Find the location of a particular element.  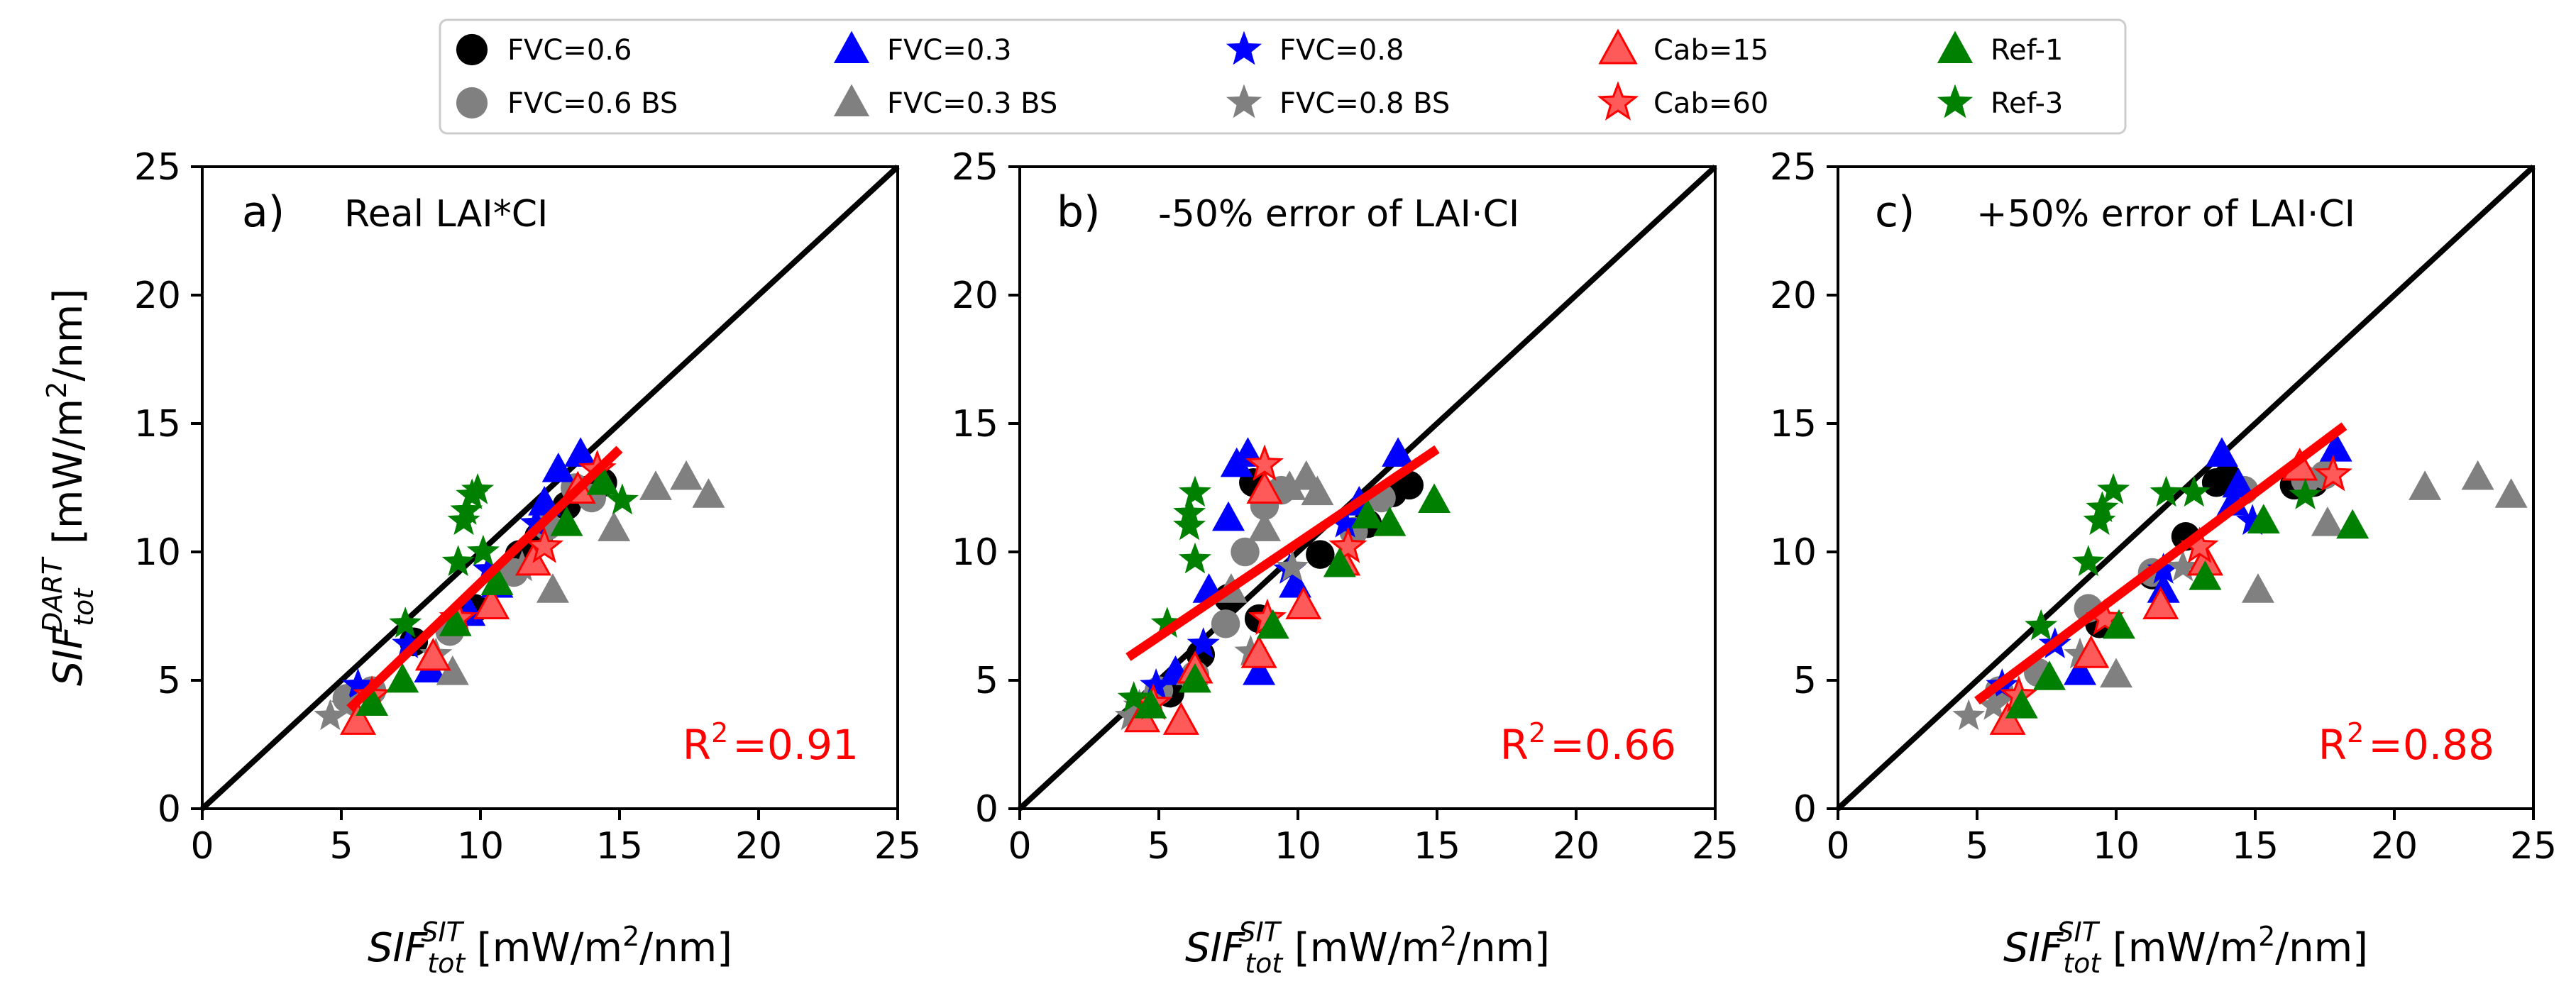

panel-letter-a: a) is located at coordinates (263, 212).